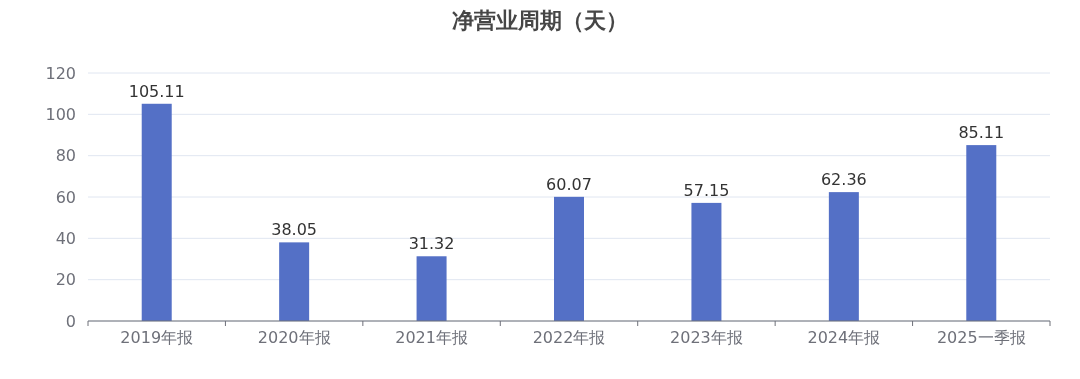  Describe the element at coordinates (65, 156) in the screenshot. I see `y-tick-label: 80` at that location.